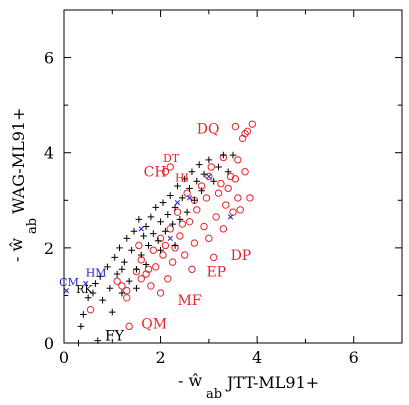  What do you see at coordinates (214, 394) in the screenshot?
I see `x-axis-subscript: ab` at bounding box center [214, 394].